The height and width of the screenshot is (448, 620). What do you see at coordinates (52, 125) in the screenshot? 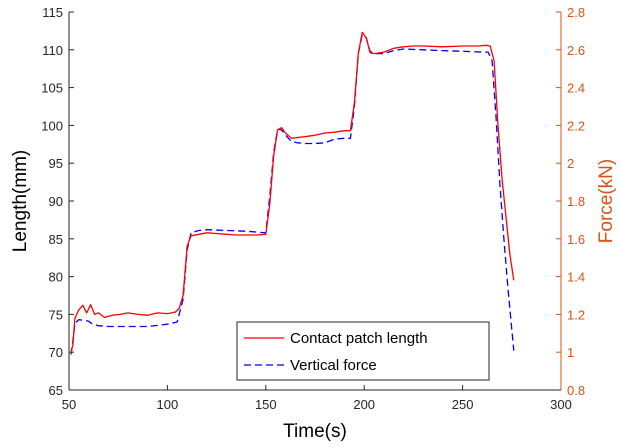
I see `left-tick-label: 100` at bounding box center [52, 125].